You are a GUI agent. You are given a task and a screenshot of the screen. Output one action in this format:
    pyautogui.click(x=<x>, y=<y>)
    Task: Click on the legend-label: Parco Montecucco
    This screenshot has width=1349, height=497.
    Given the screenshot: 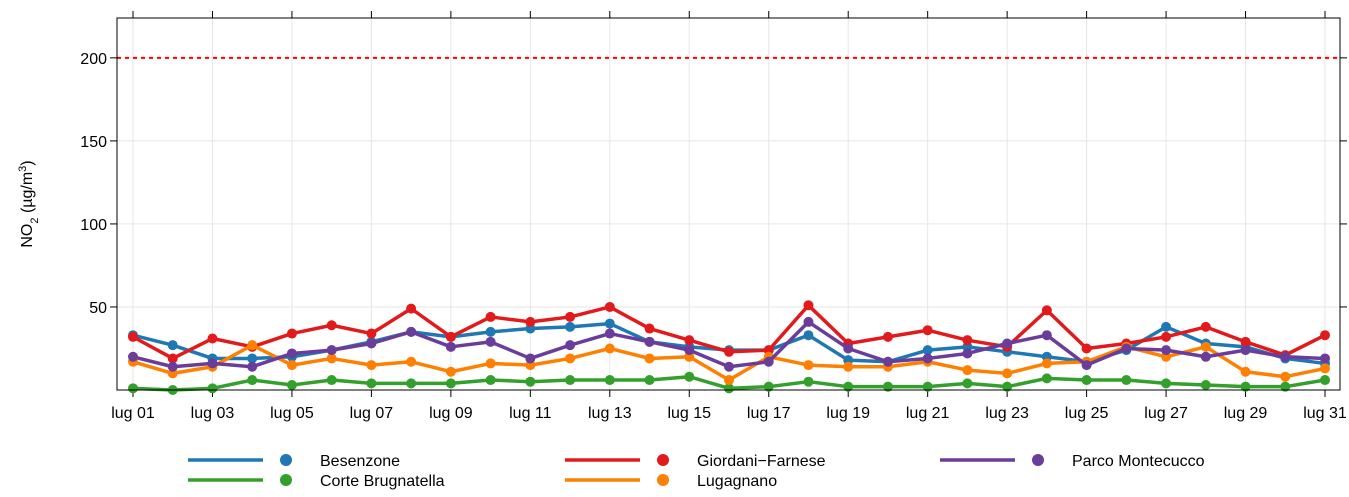 What is the action you would take?
    pyautogui.click(x=1138, y=461)
    